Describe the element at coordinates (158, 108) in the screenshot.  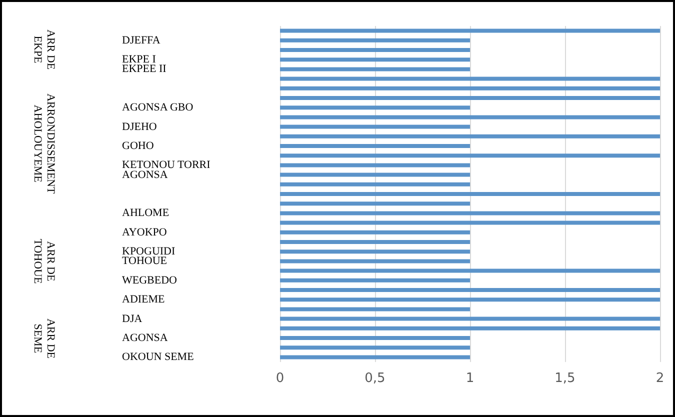
I see `y-tick-label: AGONSA GBO` at that location.